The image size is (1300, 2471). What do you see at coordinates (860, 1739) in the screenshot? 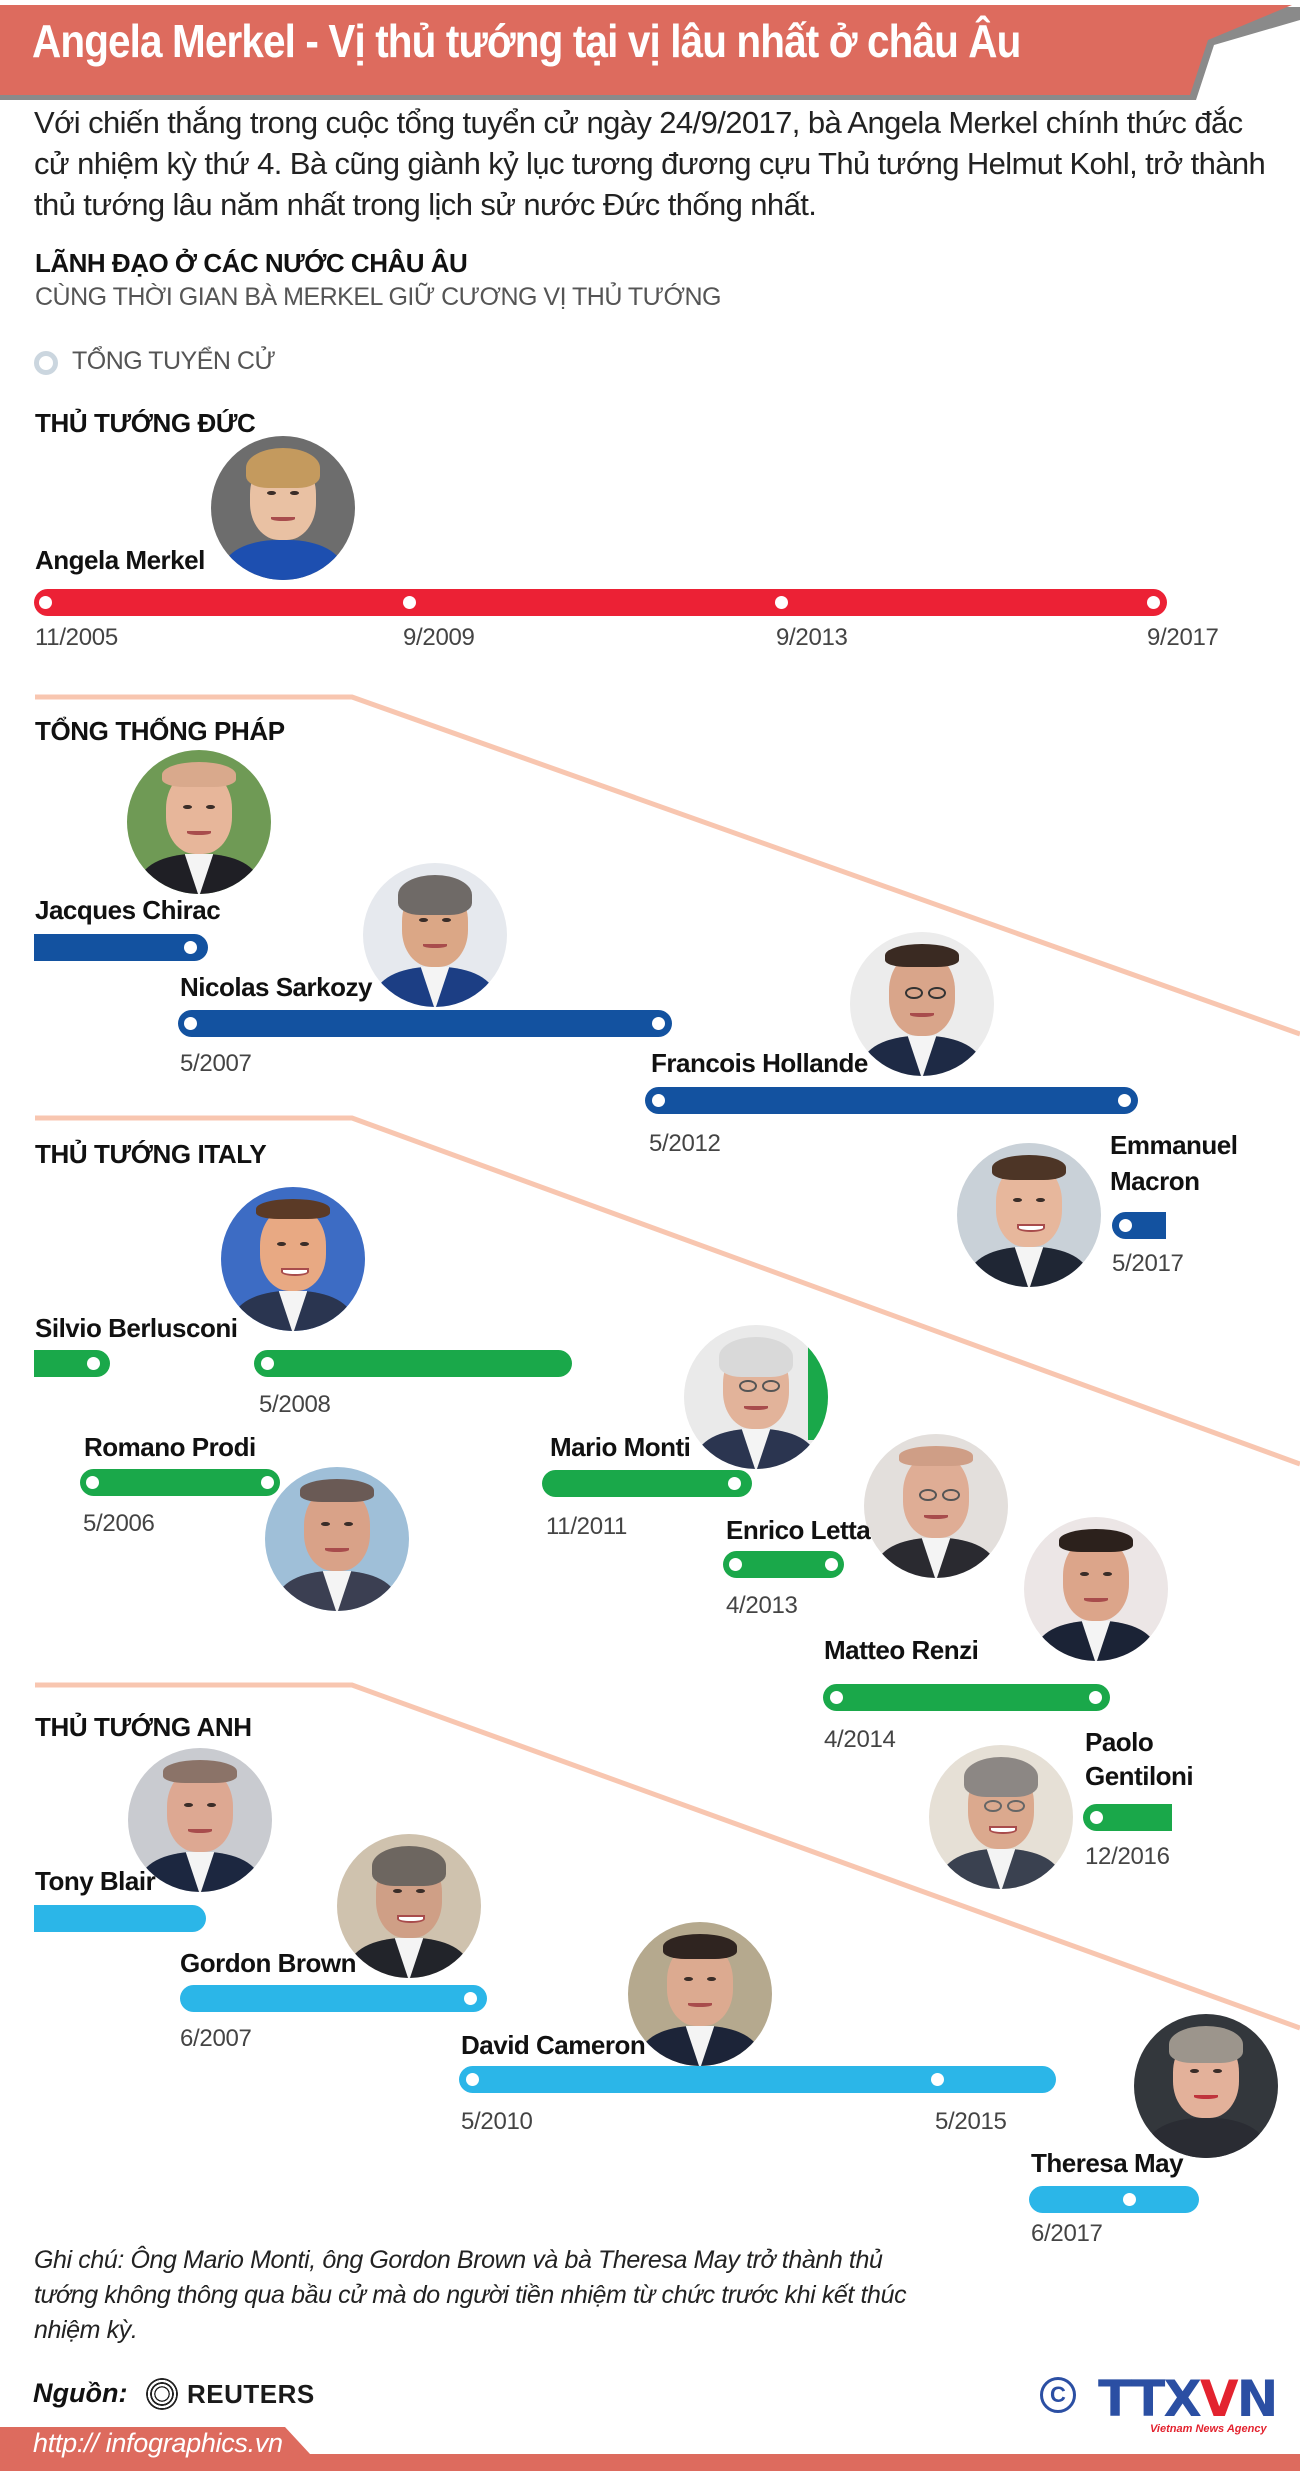
I see `date-renzi: 4/2014` at bounding box center [860, 1739].